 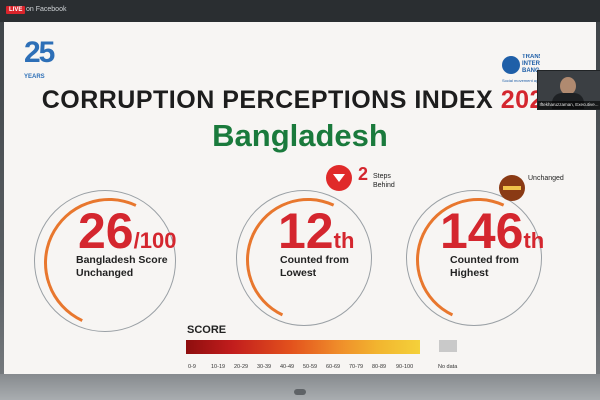 I want to click on score-tick: 90-100, so click(x=405, y=367).